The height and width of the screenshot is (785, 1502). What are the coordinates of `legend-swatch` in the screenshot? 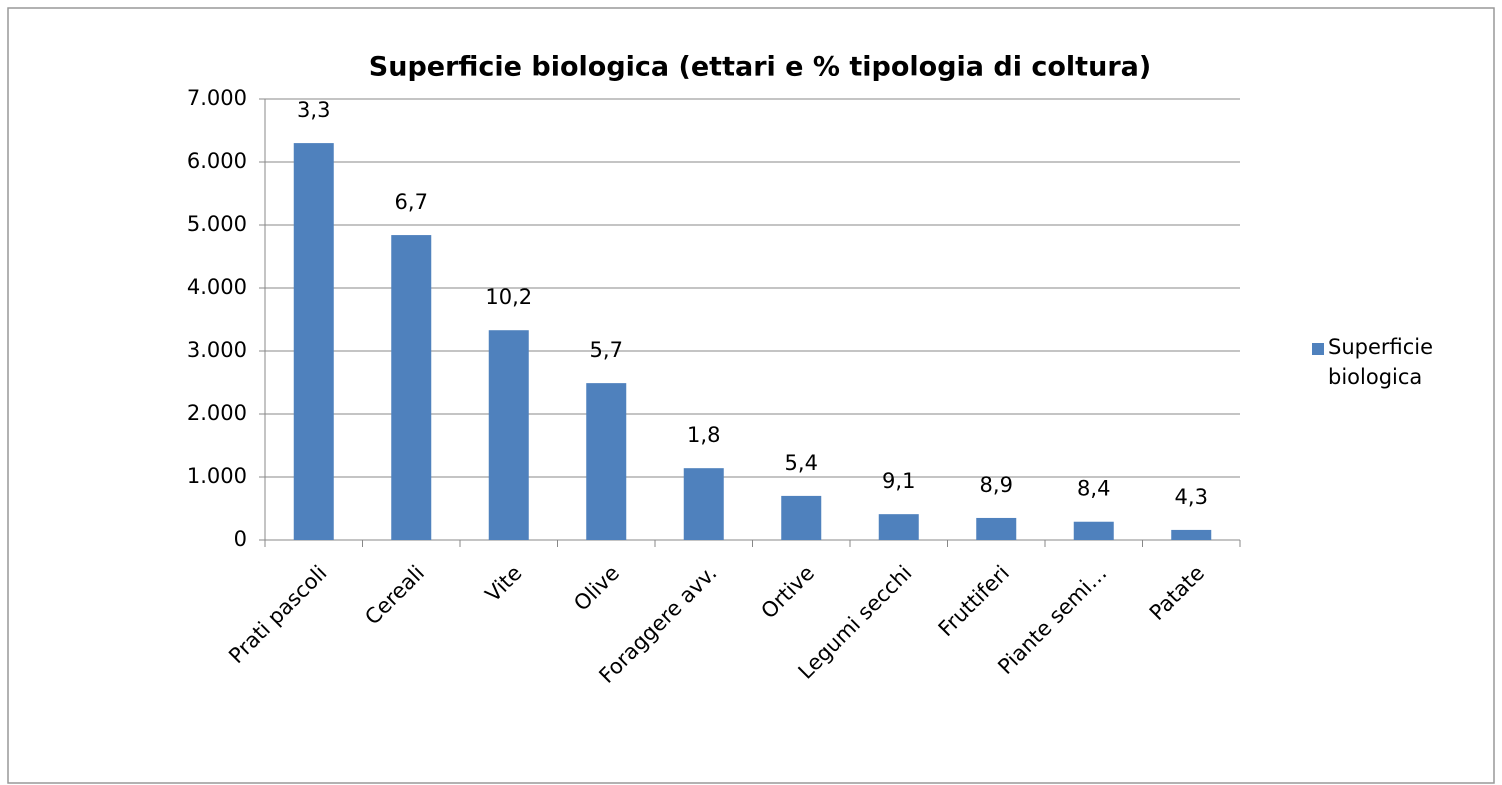 It's located at (1318, 349).